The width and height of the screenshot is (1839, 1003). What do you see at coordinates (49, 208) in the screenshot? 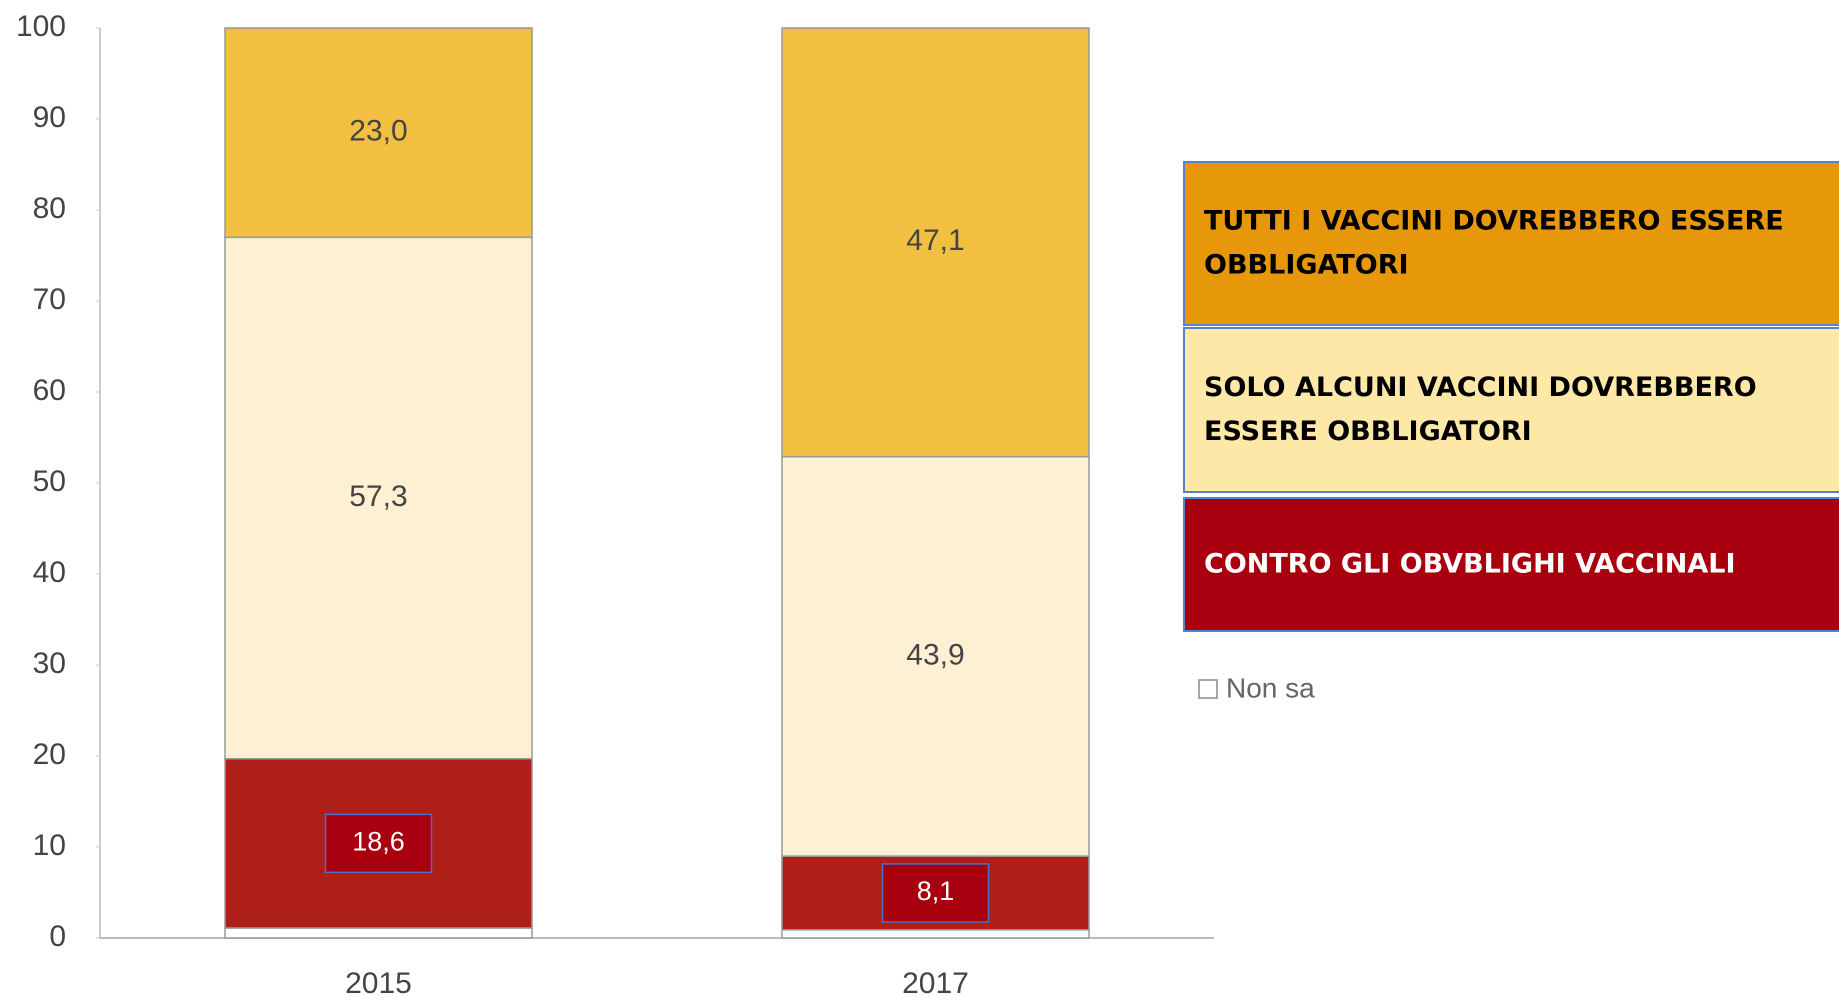
I see `y-tick-label: 80` at bounding box center [49, 208].